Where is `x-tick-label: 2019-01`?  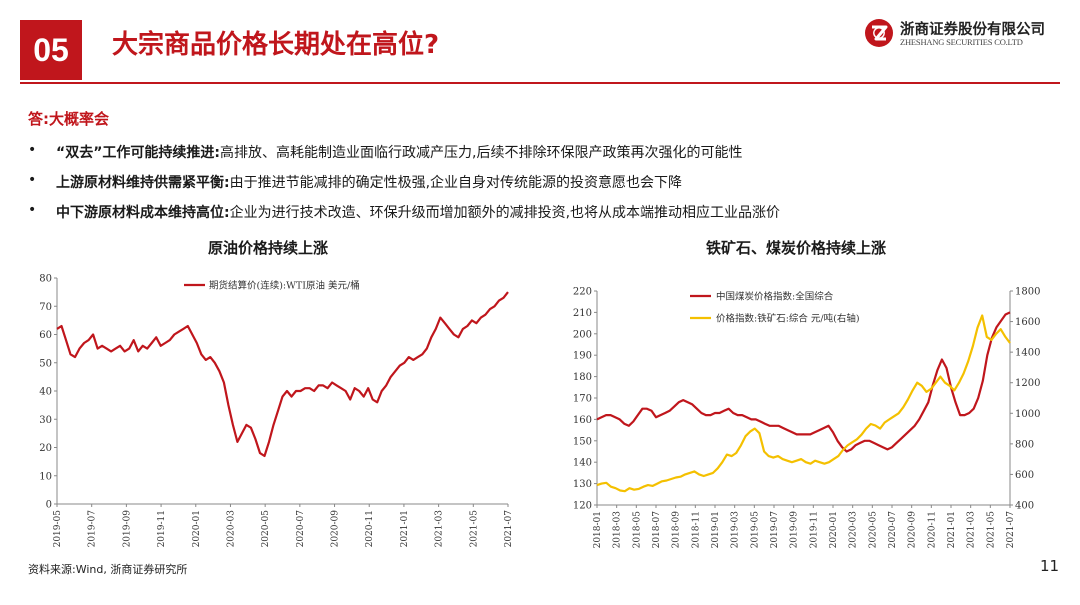
x-tick-label: 2019-01 is located at coordinates (716, 529).